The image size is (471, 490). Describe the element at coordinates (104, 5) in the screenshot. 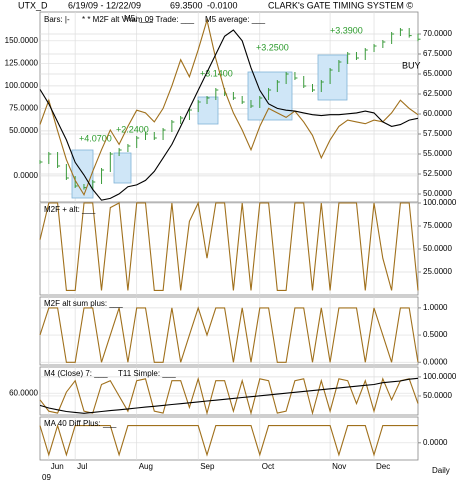

I see `date-range: 6/19/09 - 12/22/09` at that location.